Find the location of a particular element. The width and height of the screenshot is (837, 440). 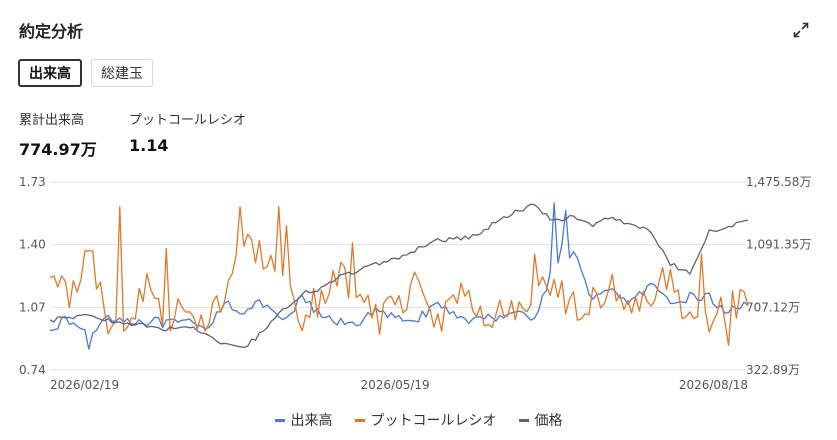

stat-value: 1.14 is located at coordinates (149, 145).